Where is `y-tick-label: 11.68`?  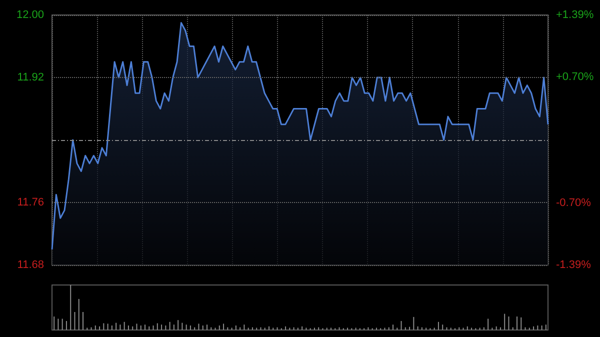 y-tick-label: 11.68 is located at coordinates (30, 265).